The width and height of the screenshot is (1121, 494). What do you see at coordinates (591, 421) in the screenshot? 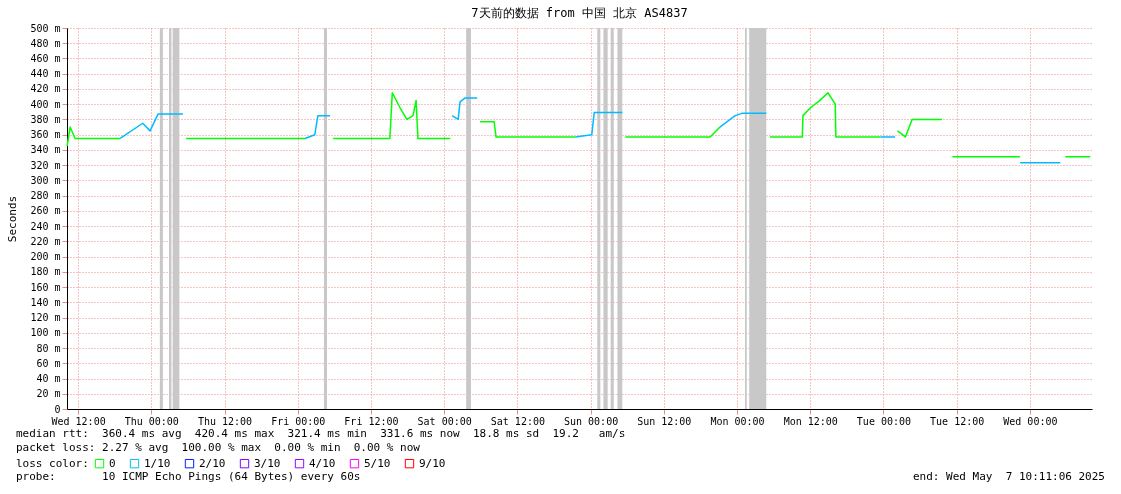
I see `x-tick-label: Sun 00:00` at bounding box center [591, 421].